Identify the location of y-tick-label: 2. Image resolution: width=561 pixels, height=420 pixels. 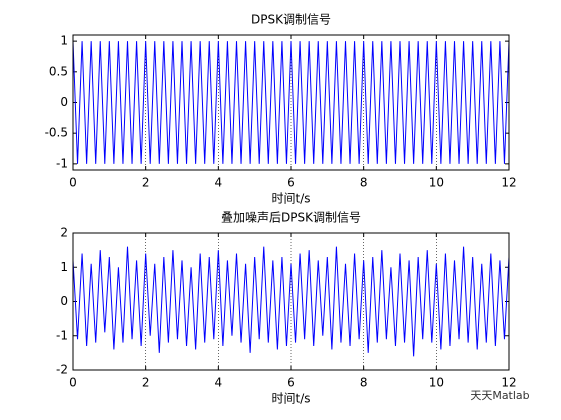
(64, 233).